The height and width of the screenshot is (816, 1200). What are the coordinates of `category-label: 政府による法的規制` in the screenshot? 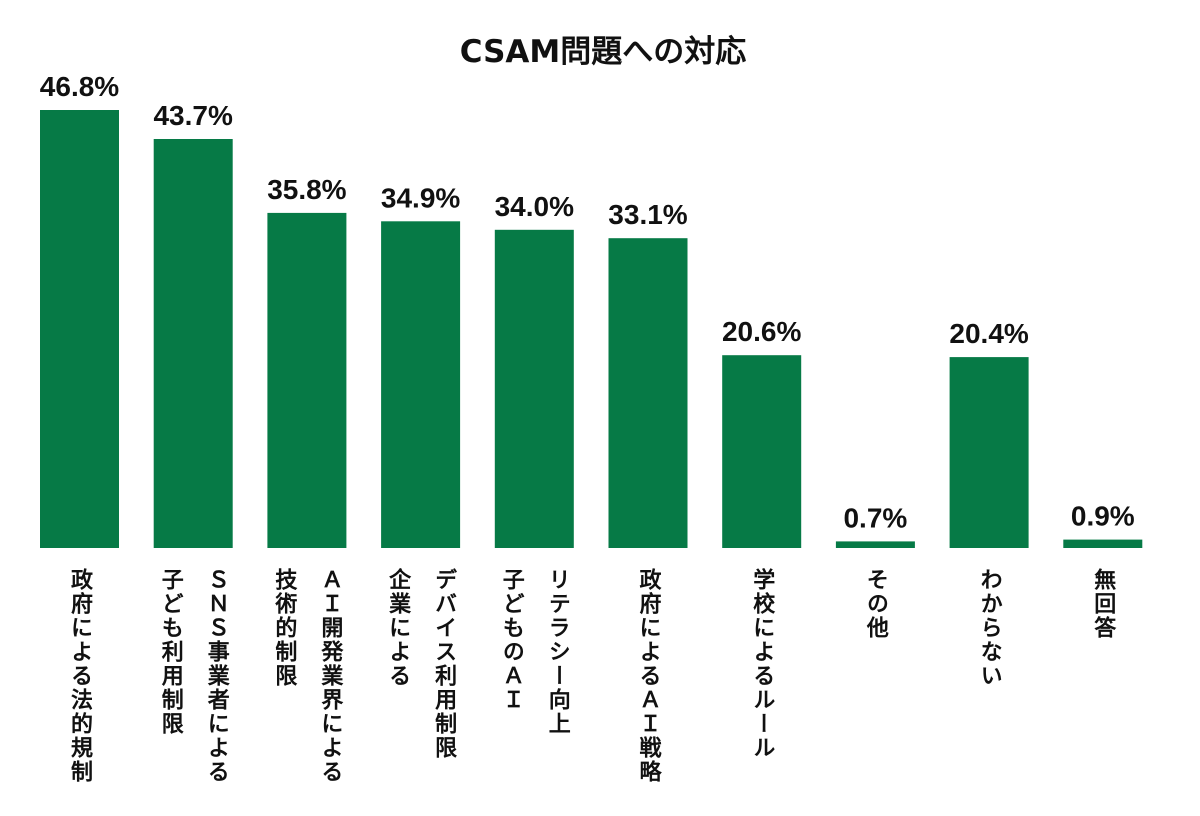 It's located at (80, 675).